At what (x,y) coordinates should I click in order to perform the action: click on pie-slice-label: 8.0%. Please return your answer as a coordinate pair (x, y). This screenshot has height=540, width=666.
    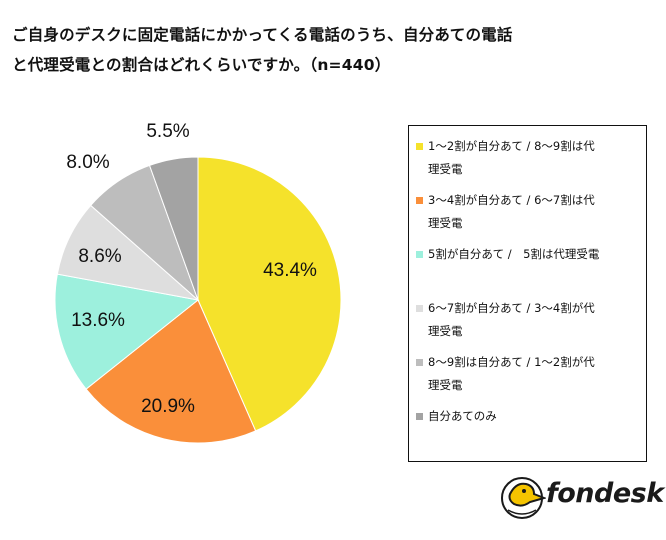
    Looking at the image, I should click on (87, 162).